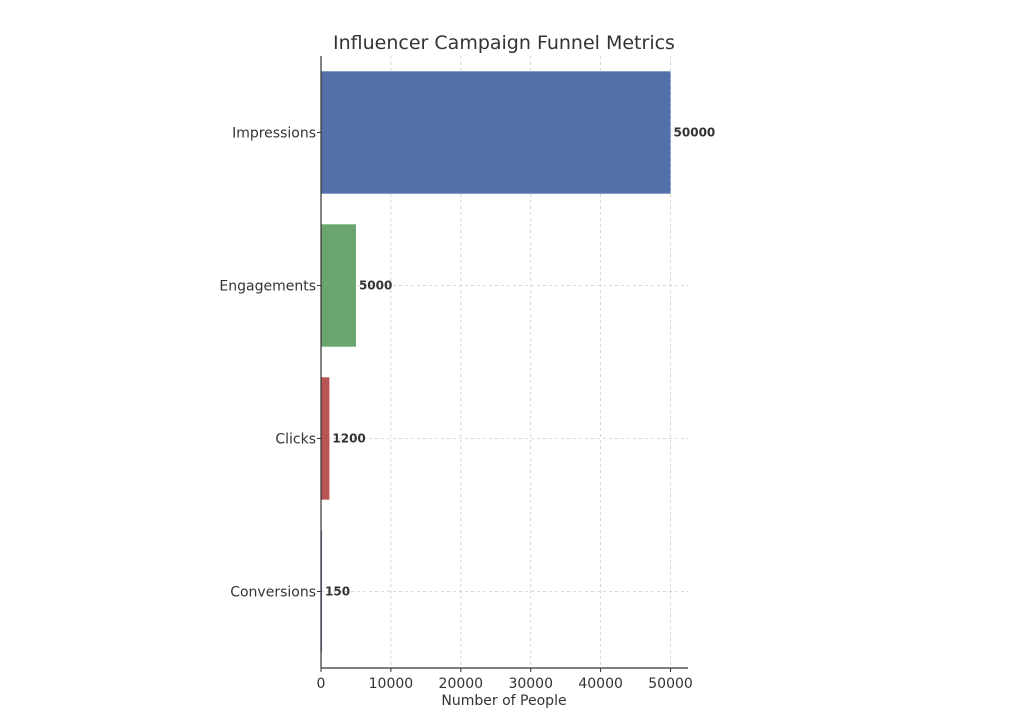 This screenshot has width=1024, height=725. Describe the element at coordinates (321, 684) in the screenshot. I see `x-tick-label: 0` at that location.